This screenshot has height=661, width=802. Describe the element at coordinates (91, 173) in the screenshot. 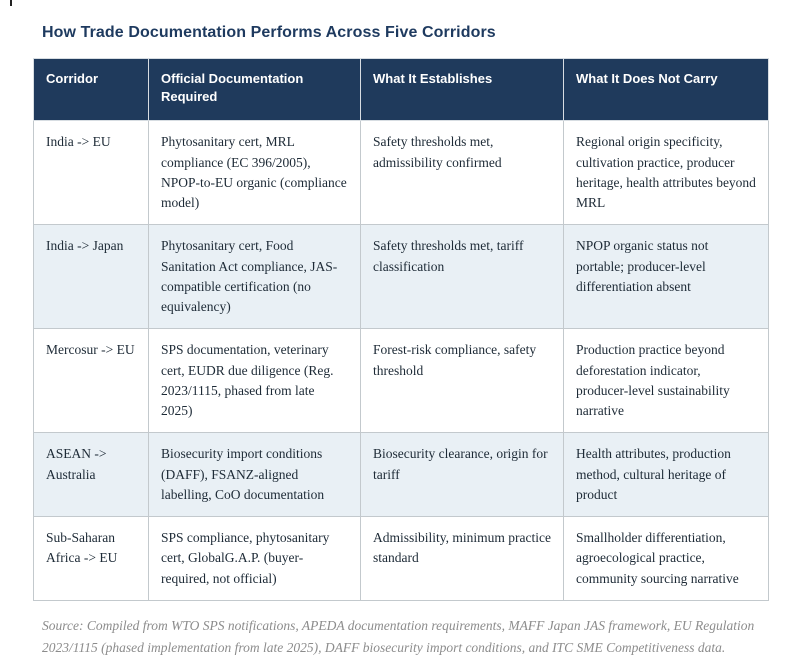

I see `cell-corridor: India -> EU` at that location.